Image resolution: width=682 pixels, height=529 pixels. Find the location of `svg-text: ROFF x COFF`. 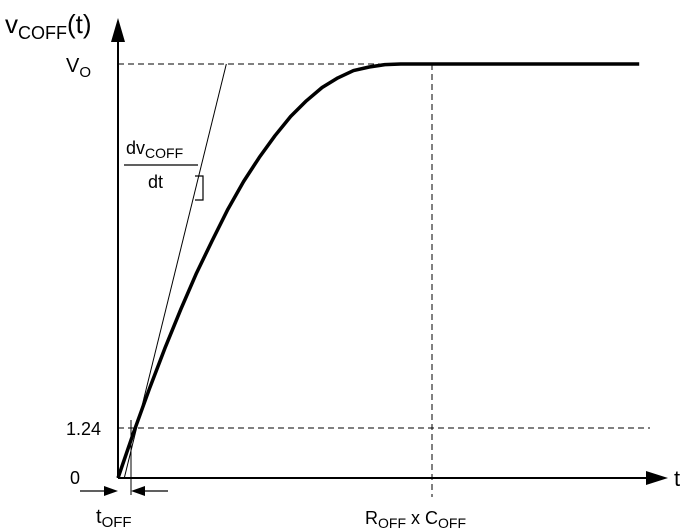

svg-text: ROFF x COFF is located at coordinates (415, 518).